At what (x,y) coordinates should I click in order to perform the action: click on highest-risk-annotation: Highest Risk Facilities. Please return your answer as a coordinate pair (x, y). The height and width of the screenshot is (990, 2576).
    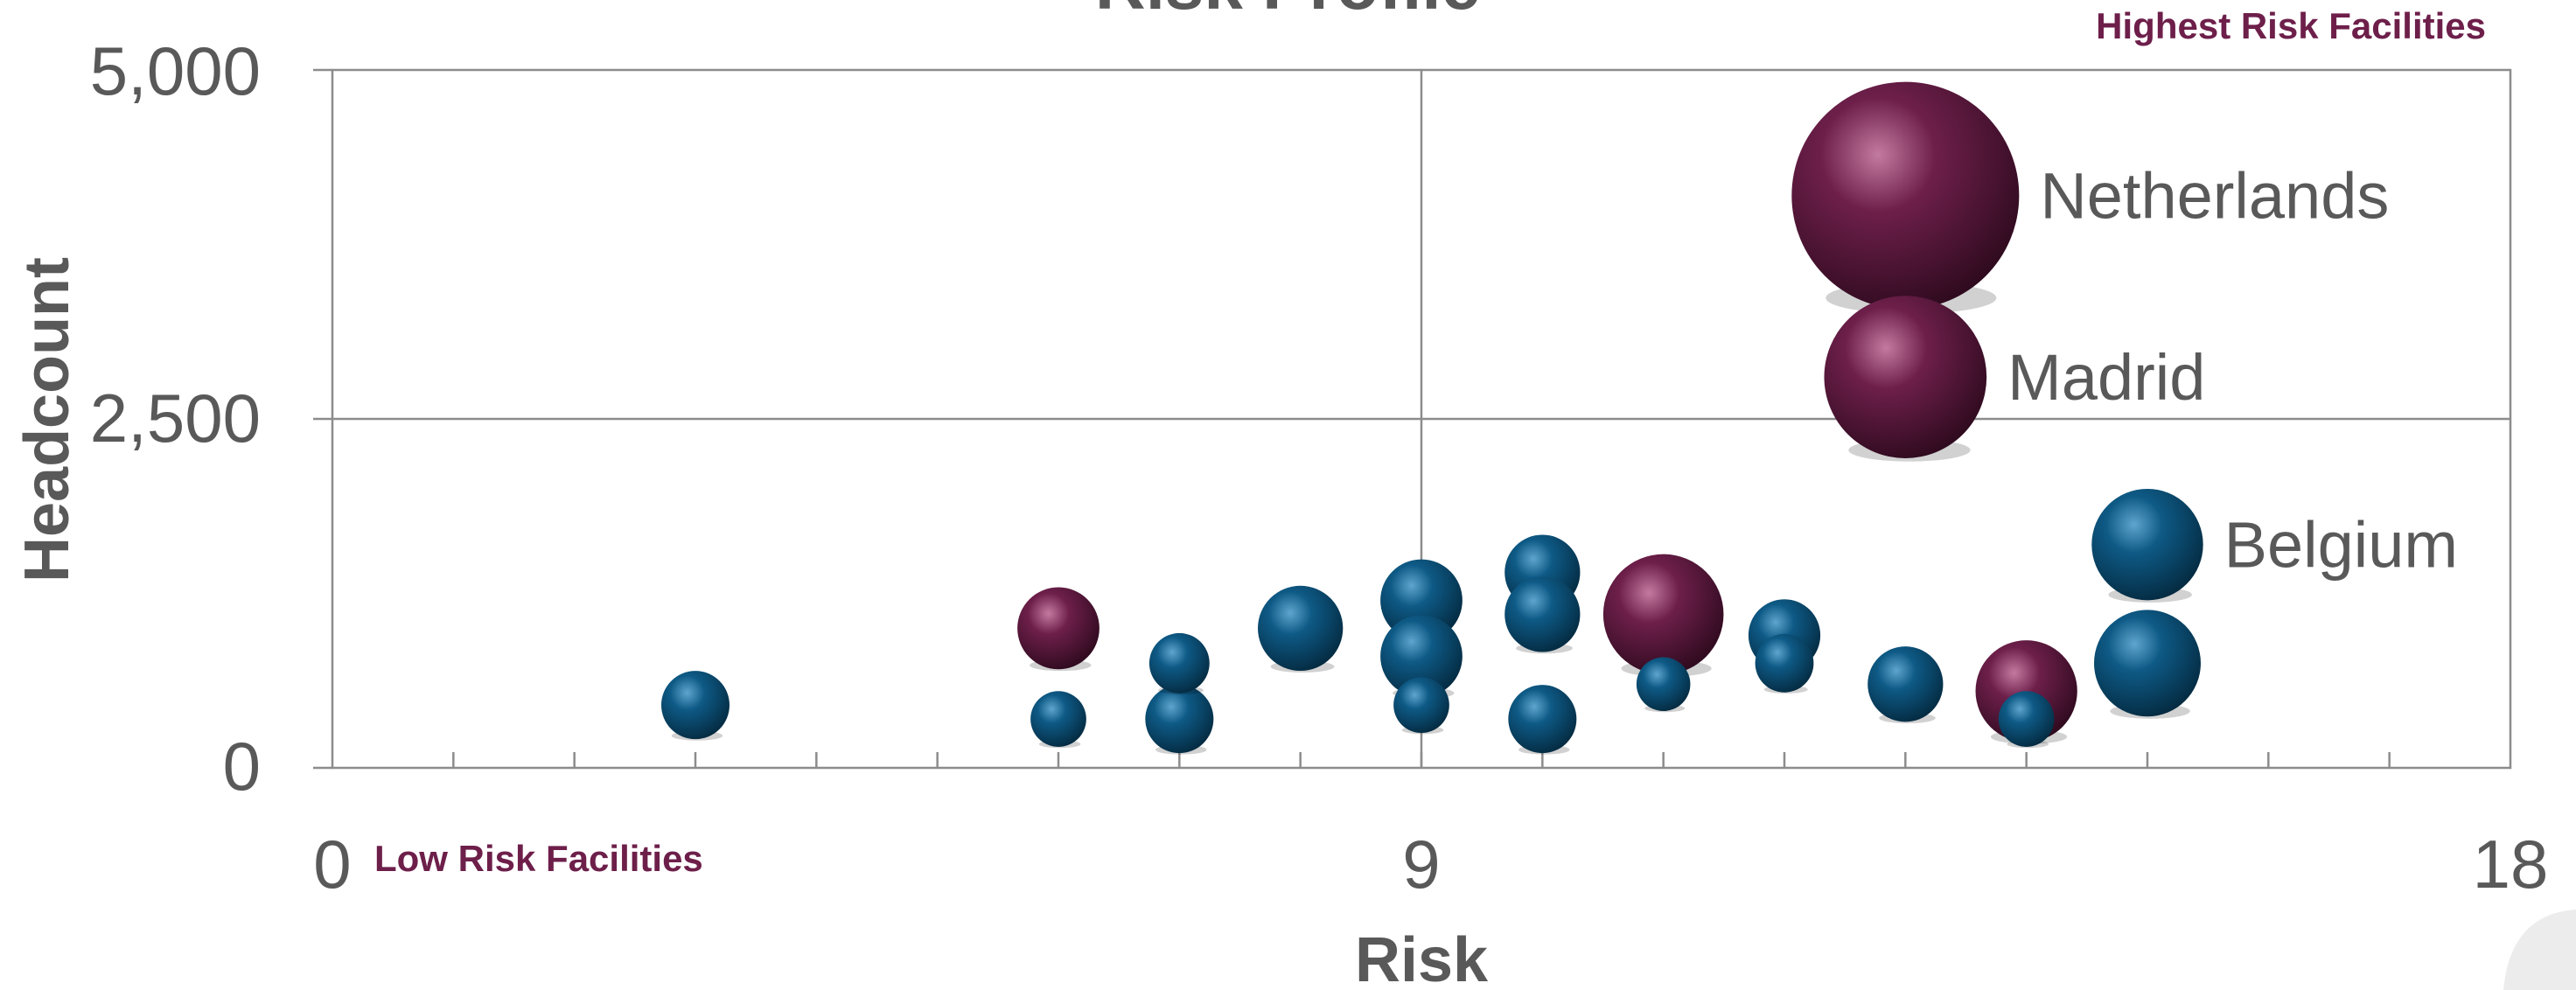
    Looking at the image, I should click on (2291, 26).